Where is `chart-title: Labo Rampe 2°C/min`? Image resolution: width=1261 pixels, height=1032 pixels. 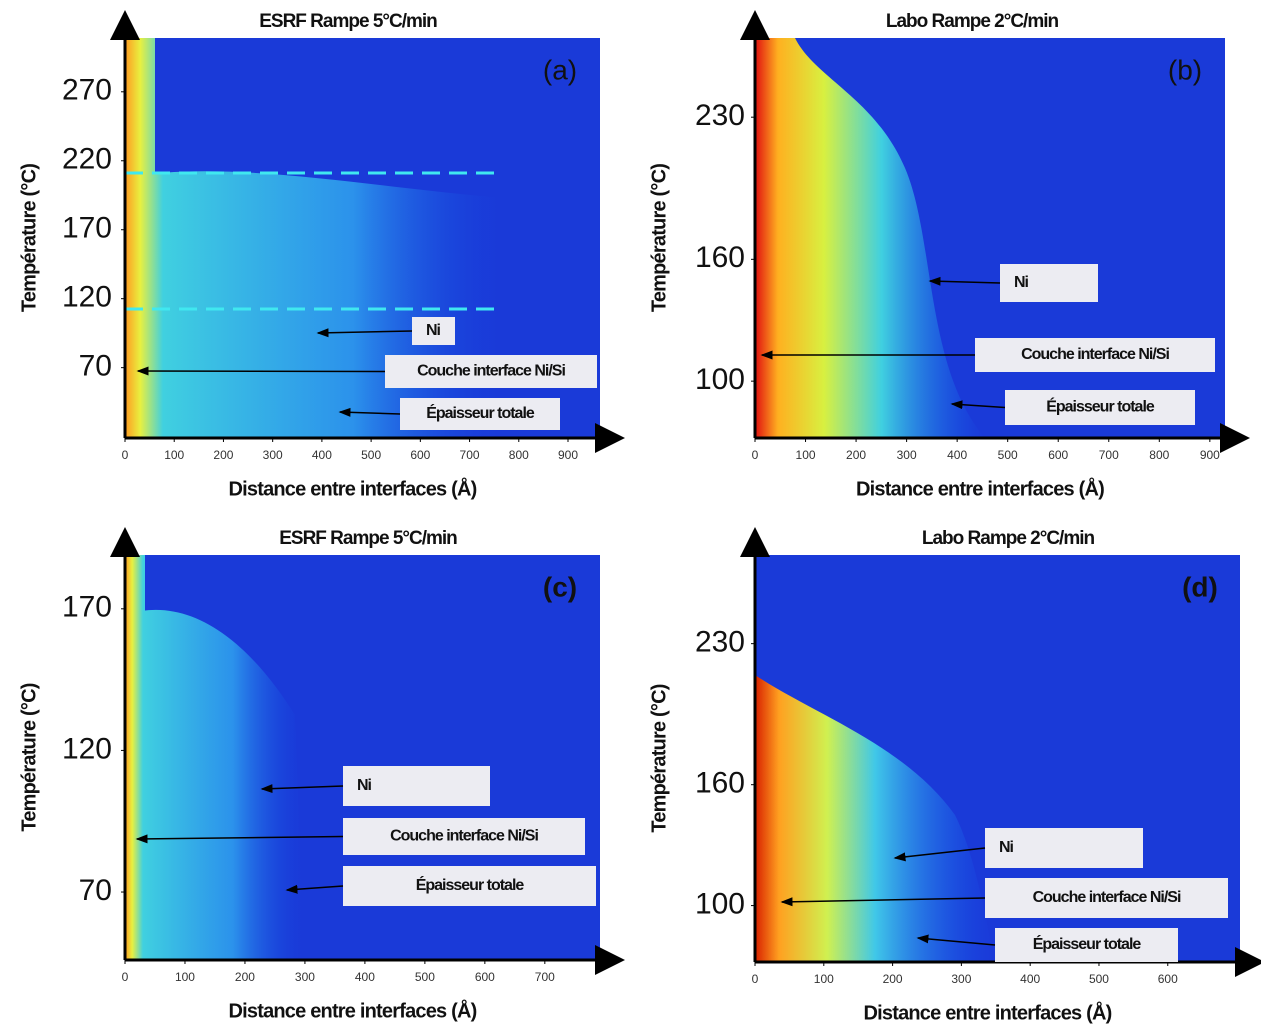
chart-title: Labo Rampe 2°C/min is located at coordinates (1008, 538).